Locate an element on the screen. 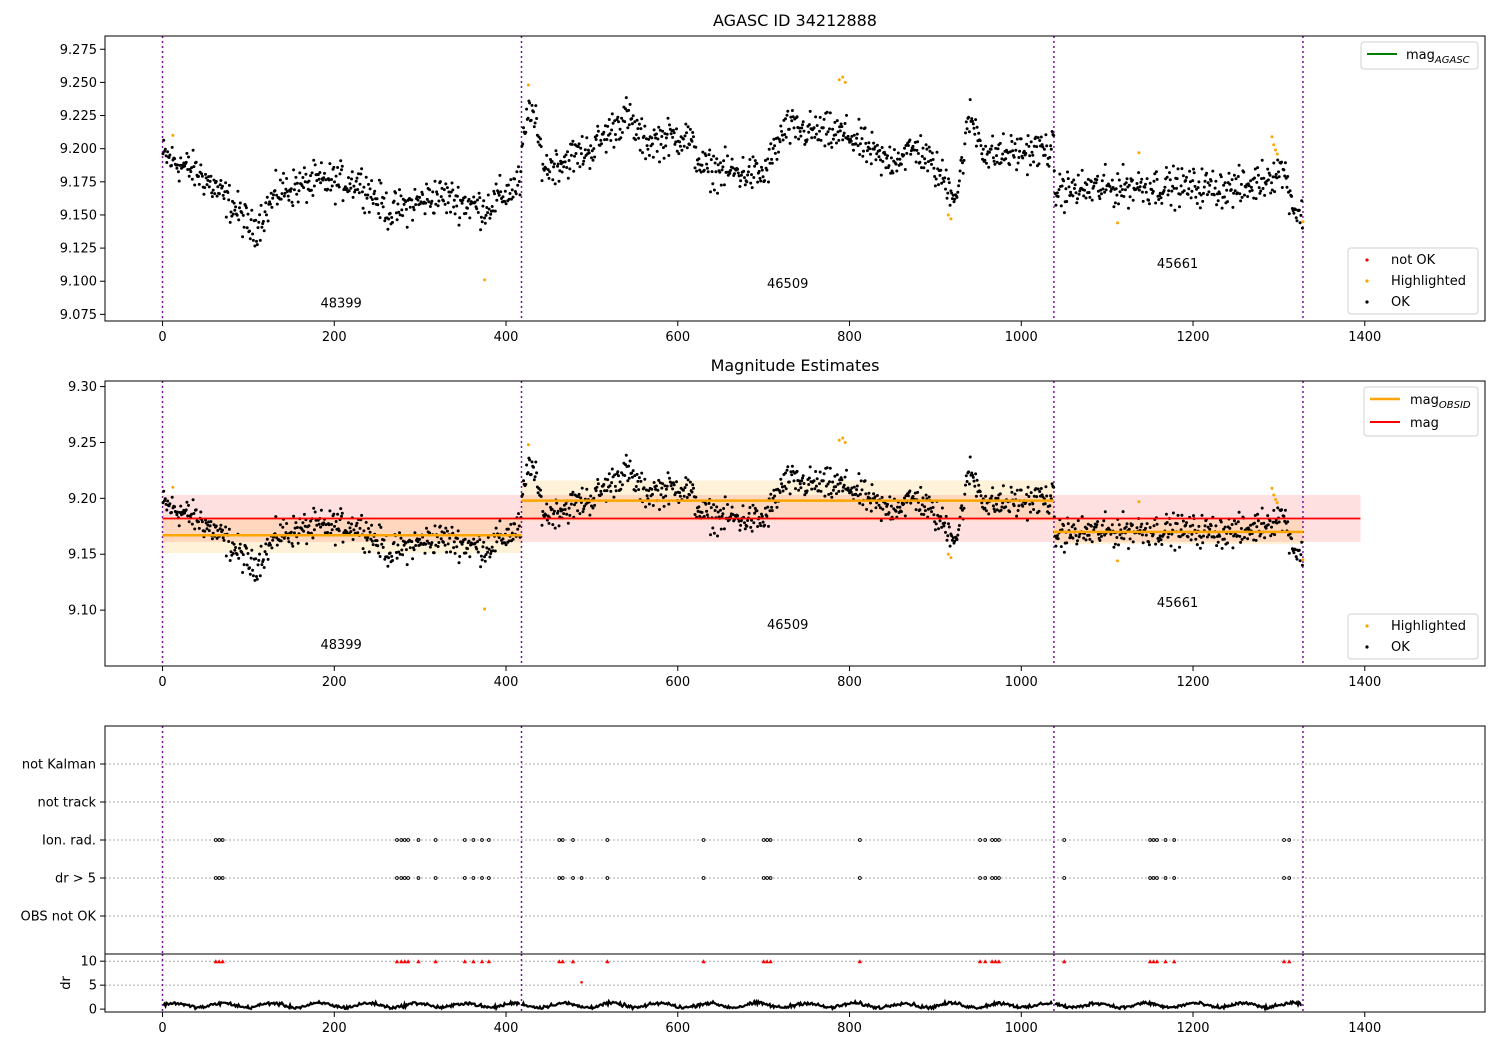 The image size is (1500, 1050). panel-agasc-x-tick-label: 1400 is located at coordinates (1364, 337).